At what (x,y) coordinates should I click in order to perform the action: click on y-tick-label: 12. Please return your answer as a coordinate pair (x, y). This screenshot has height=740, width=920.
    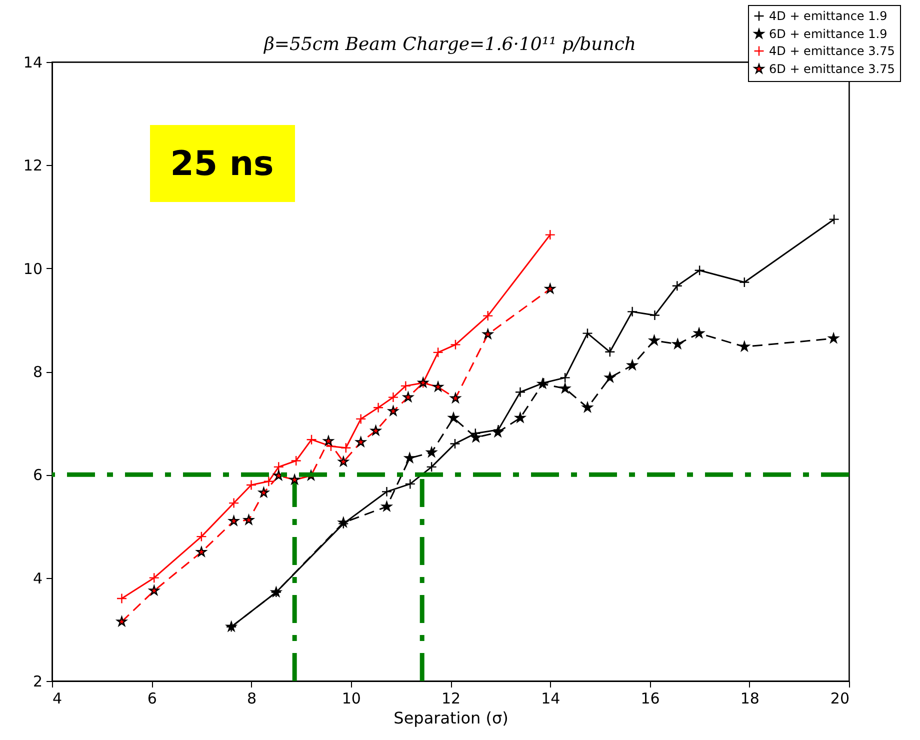
    Looking at the image, I should click on (32, 165).